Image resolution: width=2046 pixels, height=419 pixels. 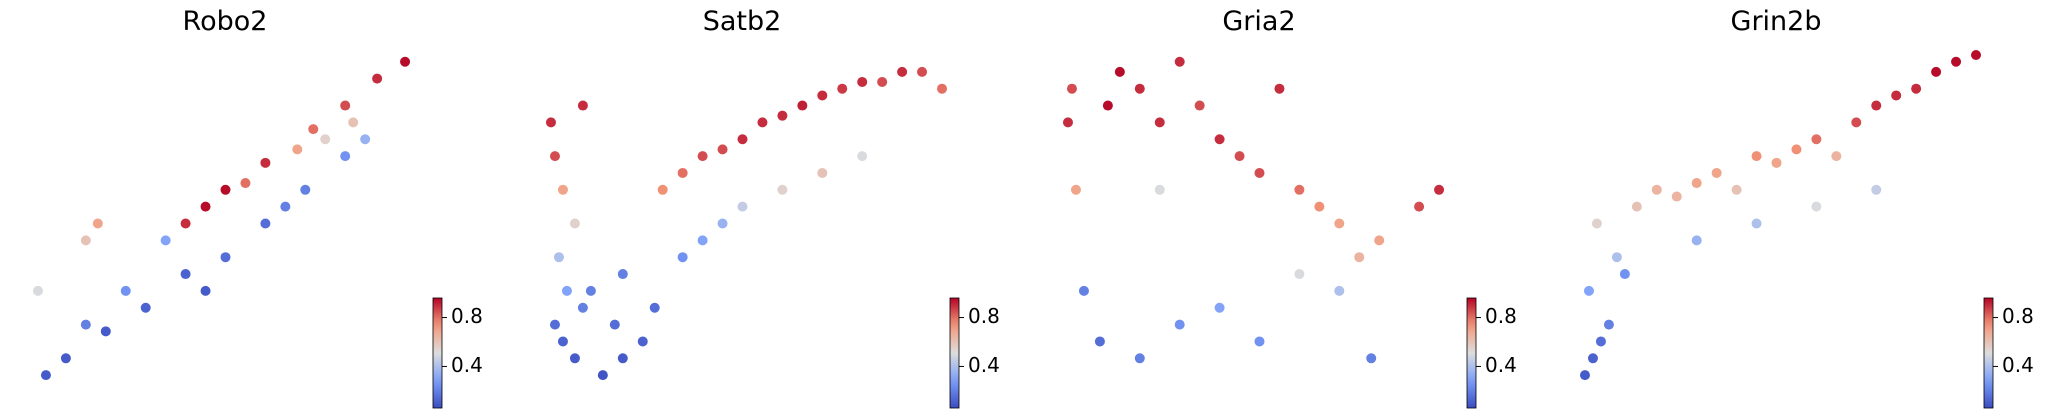 What do you see at coordinates (1776, 21) in the screenshot?
I see `panel-title: Grin2b` at bounding box center [1776, 21].